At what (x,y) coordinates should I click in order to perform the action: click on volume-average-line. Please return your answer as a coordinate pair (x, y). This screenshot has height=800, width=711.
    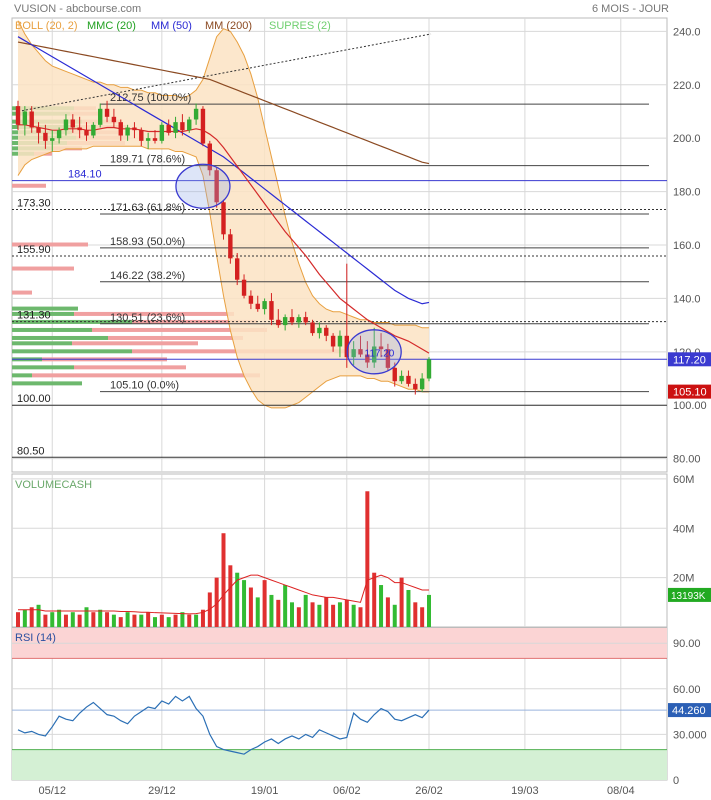
    Looking at the image, I should click on (223, 594).